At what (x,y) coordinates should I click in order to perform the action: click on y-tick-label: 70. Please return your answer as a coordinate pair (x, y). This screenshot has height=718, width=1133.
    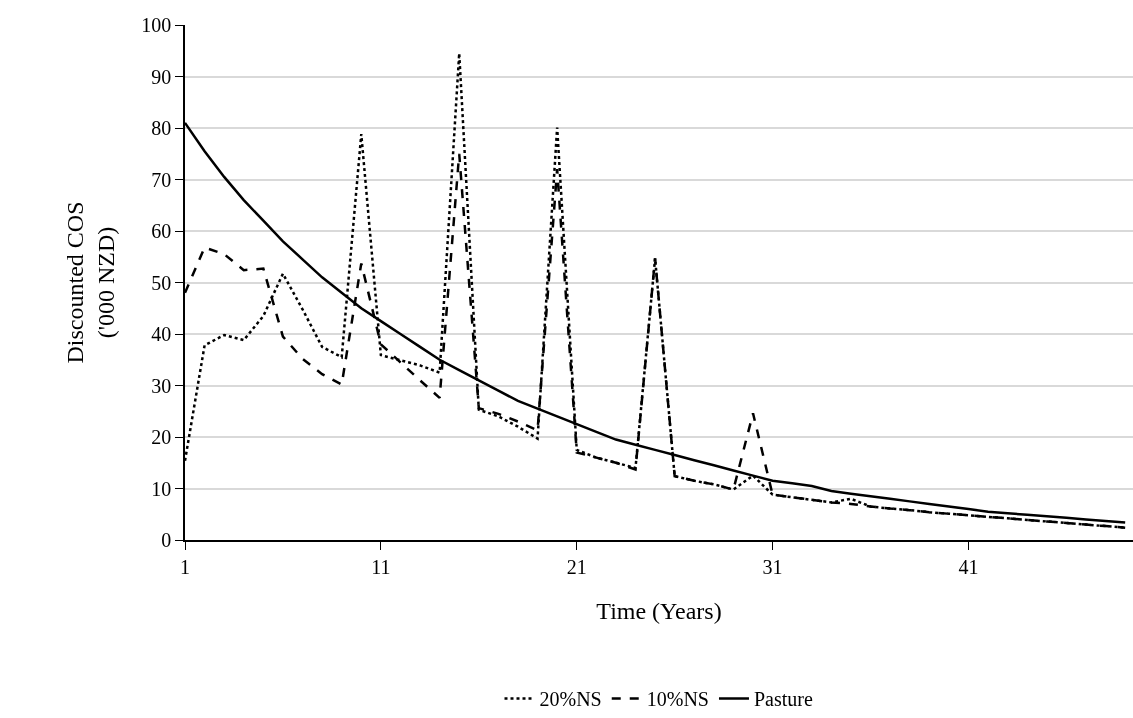
    Looking at the image, I should click on (161, 179).